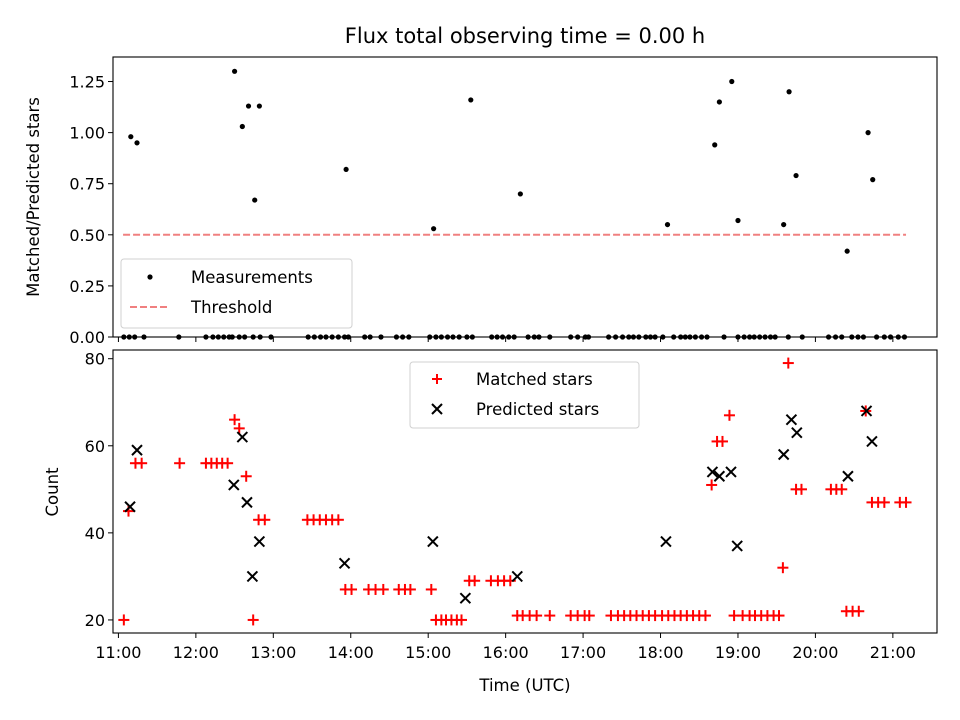 The height and width of the screenshot is (720, 960). What do you see at coordinates (87, 235) in the screenshot?
I see `y-tick-label: 0.50` at bounding box center [87, 235].